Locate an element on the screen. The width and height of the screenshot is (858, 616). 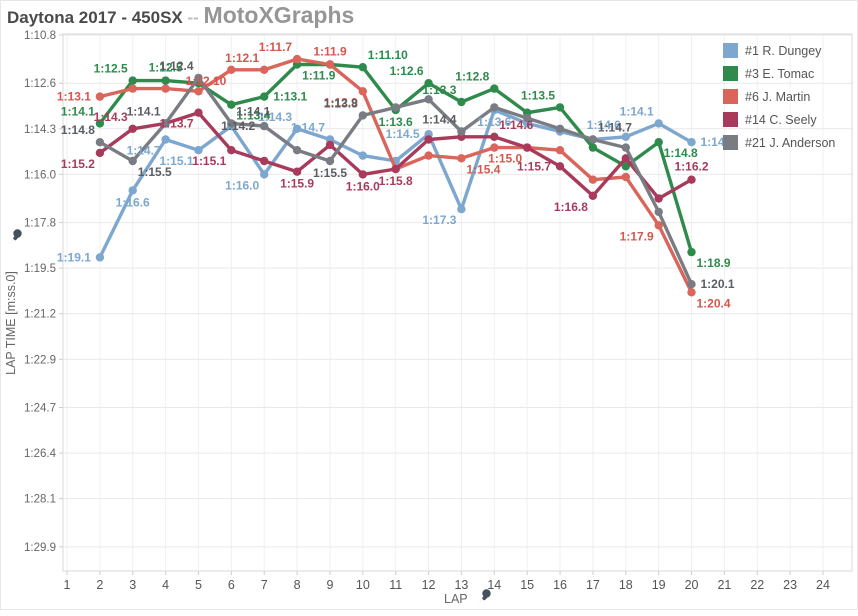
data-point-anderson-lap7 is located at coordinates (264, 126).